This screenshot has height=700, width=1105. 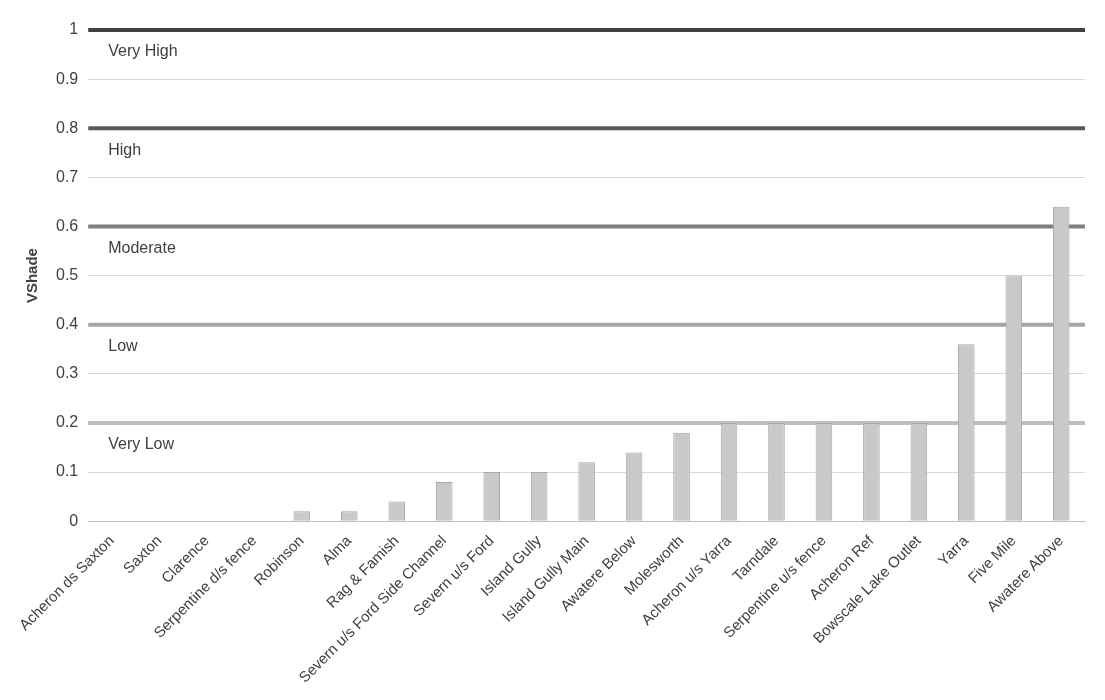 What do you see at coordinates (142, 247) in the screenshot?
I see `ref-line-label: Moderate` at bounding box center [142, 247].